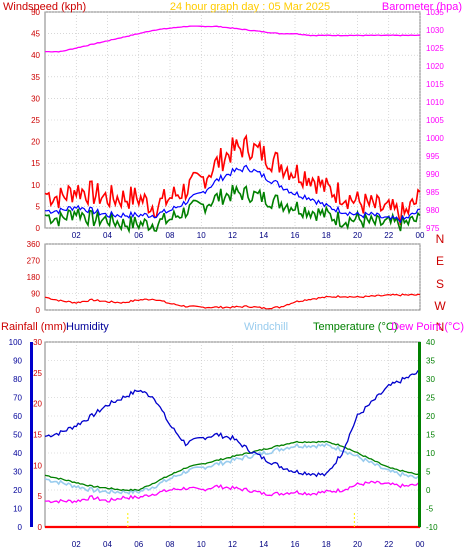 The height and width of the screenshot is (560, 466). What do you see at coordinates (38, 310) in the screenshot?
I see `direction-tick-label: 0` at bounding box center [38, 310].